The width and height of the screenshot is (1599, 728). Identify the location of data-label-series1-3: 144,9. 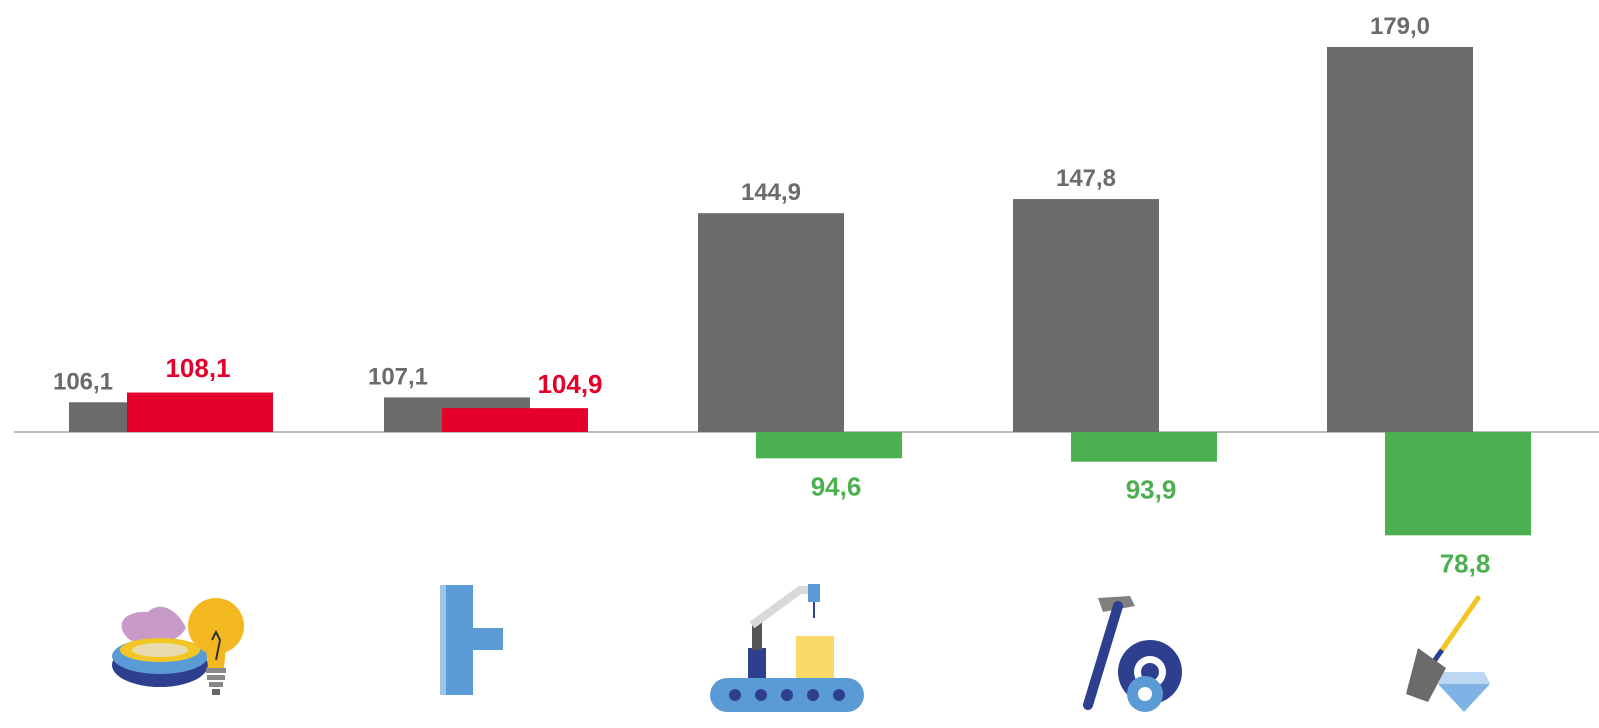
(771, 192).